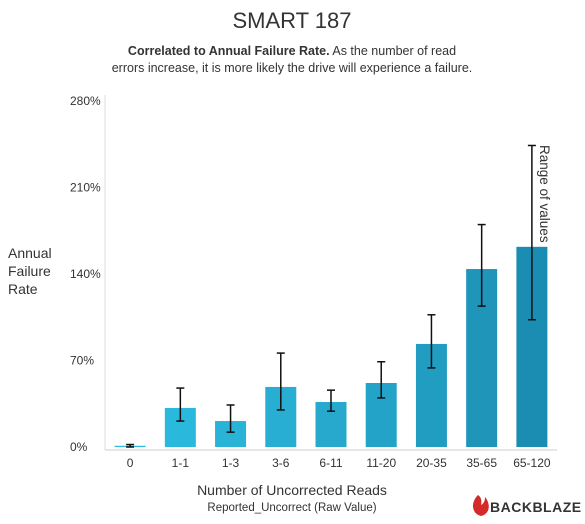 The image size is (585, 524). Describe the element at coordinates (291, 20) in the screenshot. I see `chart-title: SMART 187` at that location.